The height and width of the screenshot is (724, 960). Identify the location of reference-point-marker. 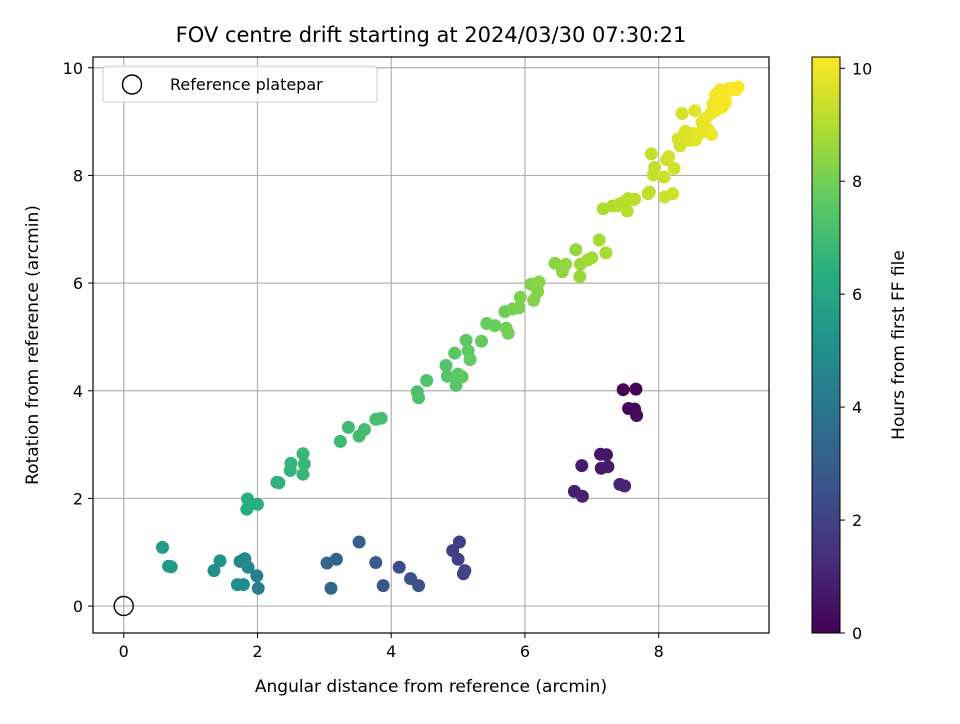
(123, 606).